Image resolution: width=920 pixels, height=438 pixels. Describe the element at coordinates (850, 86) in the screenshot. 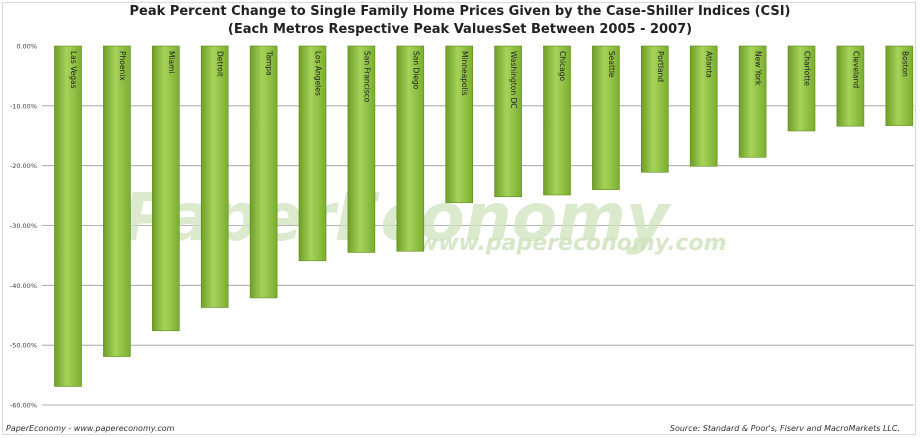

I see `bar-cleveland` at that location.